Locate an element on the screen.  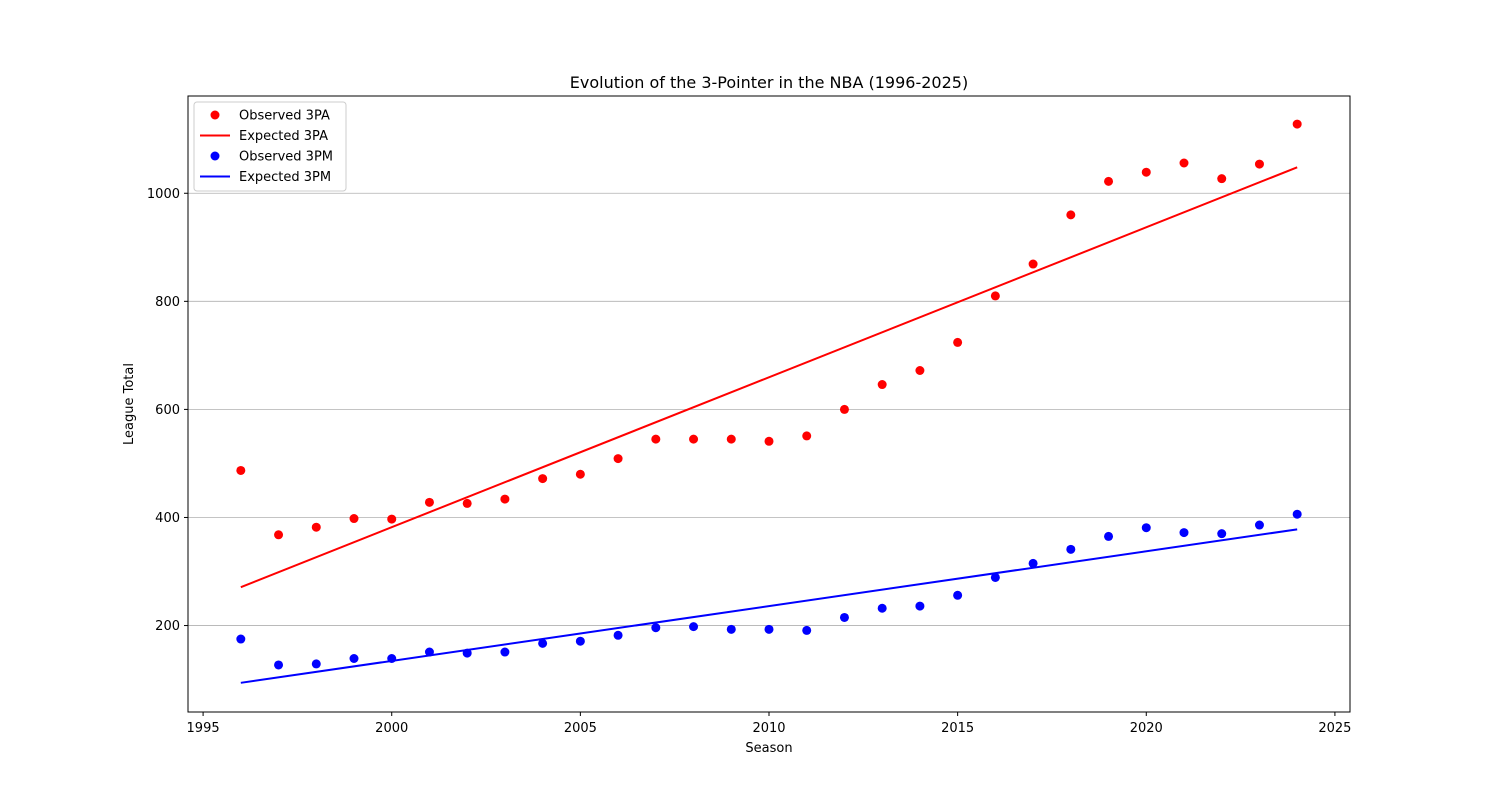
x-tick-label: 2020 is located at coordinates (1146, 728).